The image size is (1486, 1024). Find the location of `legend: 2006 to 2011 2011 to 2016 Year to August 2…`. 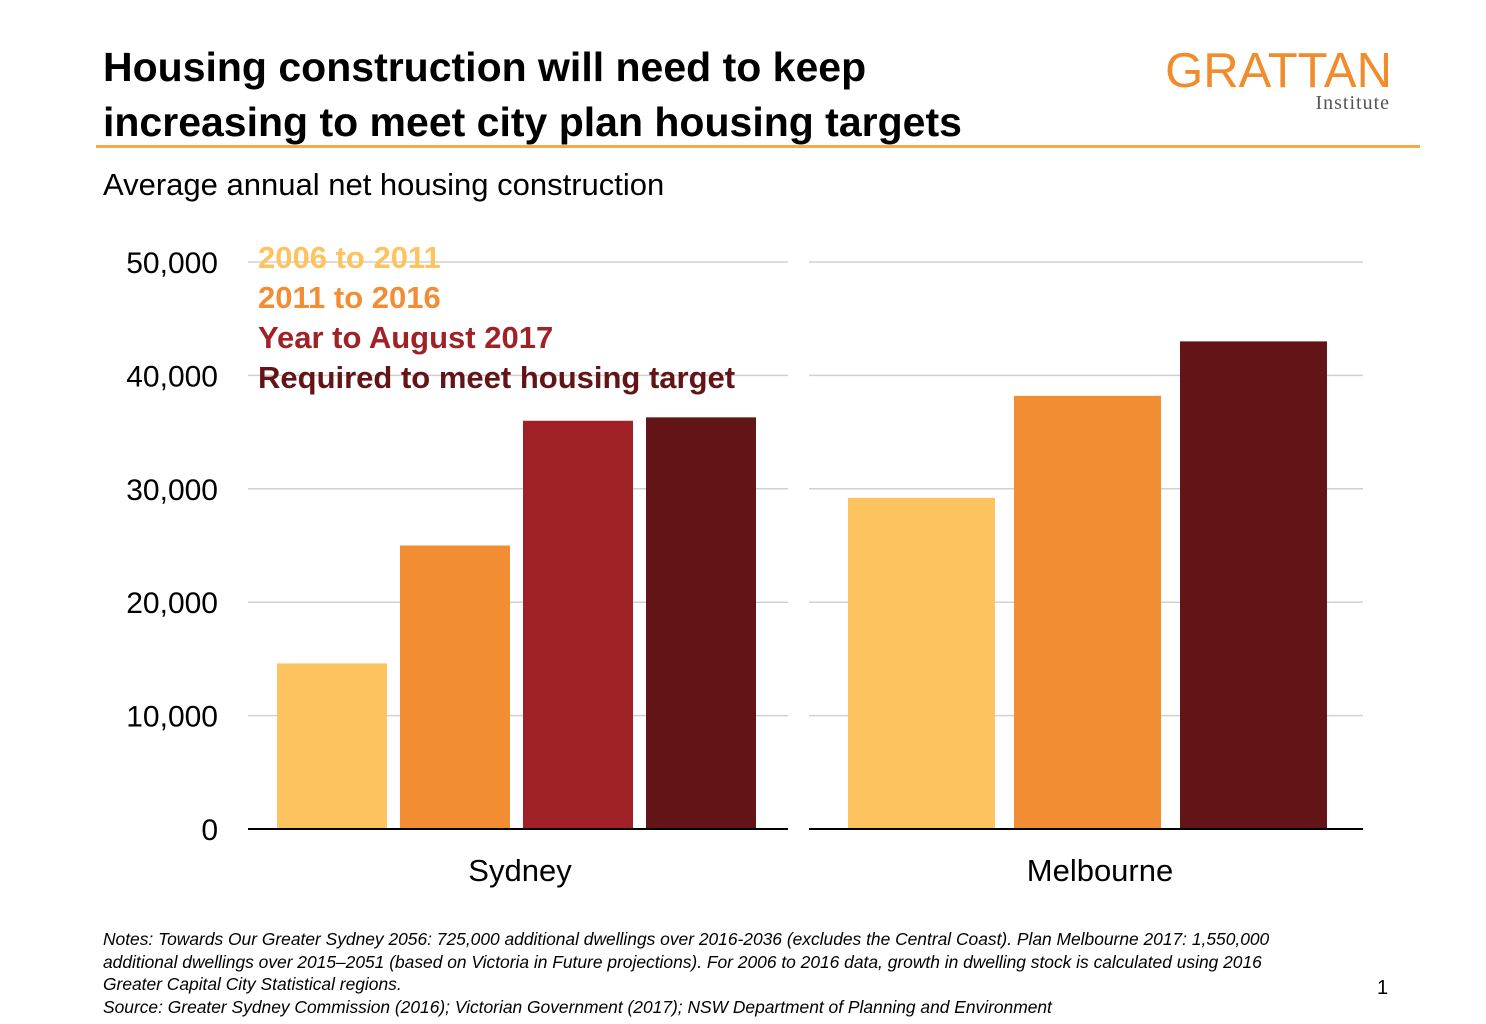

legend: 2006 to 2011 2011 to 2016 Year to August 2… is located at coordinates (496, 317).